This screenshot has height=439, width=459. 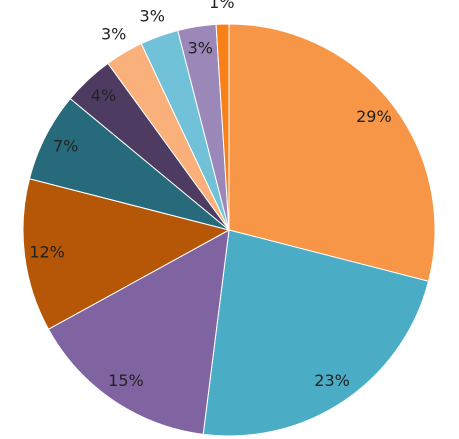 What do you see at coordinates (65, 145) in the screenshot?
I see `data-label: 7%` at bounding box center [65, 145].